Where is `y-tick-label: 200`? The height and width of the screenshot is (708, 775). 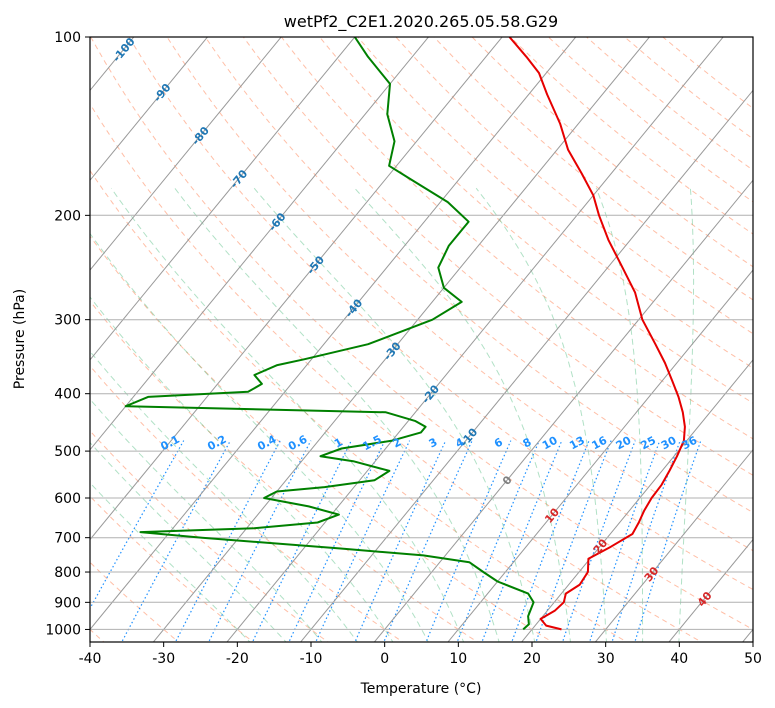 y-tick-label: 200 is located at coordinates (67, 216).